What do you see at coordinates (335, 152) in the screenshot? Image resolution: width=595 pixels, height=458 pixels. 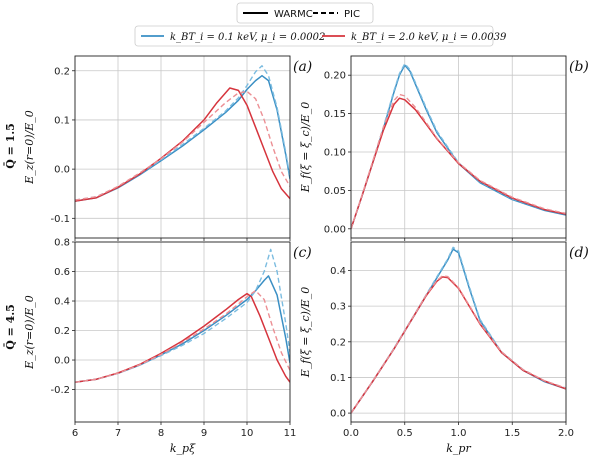 I see `y-tick-label: 0.10` at bounding box center [335, 152].